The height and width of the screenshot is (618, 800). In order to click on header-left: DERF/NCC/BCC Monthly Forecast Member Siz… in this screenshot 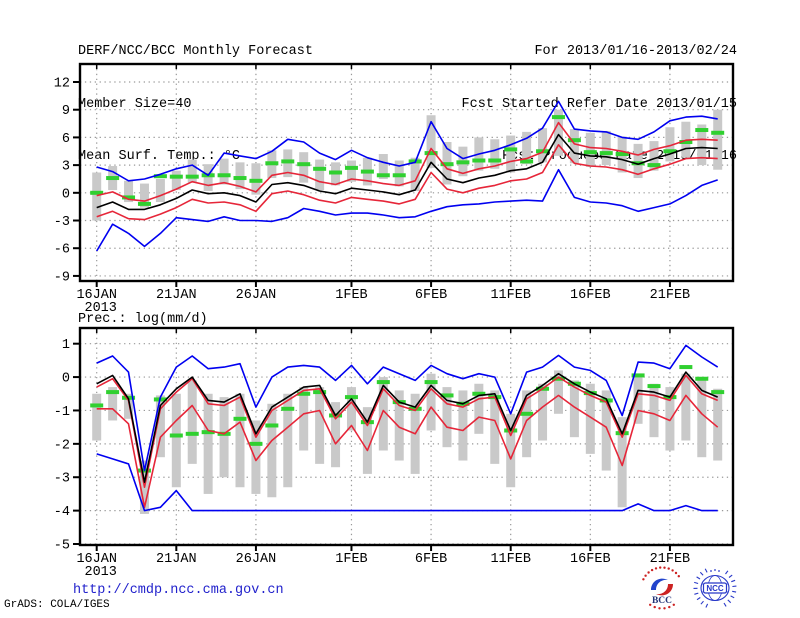, I will do `click(195, 105)`.